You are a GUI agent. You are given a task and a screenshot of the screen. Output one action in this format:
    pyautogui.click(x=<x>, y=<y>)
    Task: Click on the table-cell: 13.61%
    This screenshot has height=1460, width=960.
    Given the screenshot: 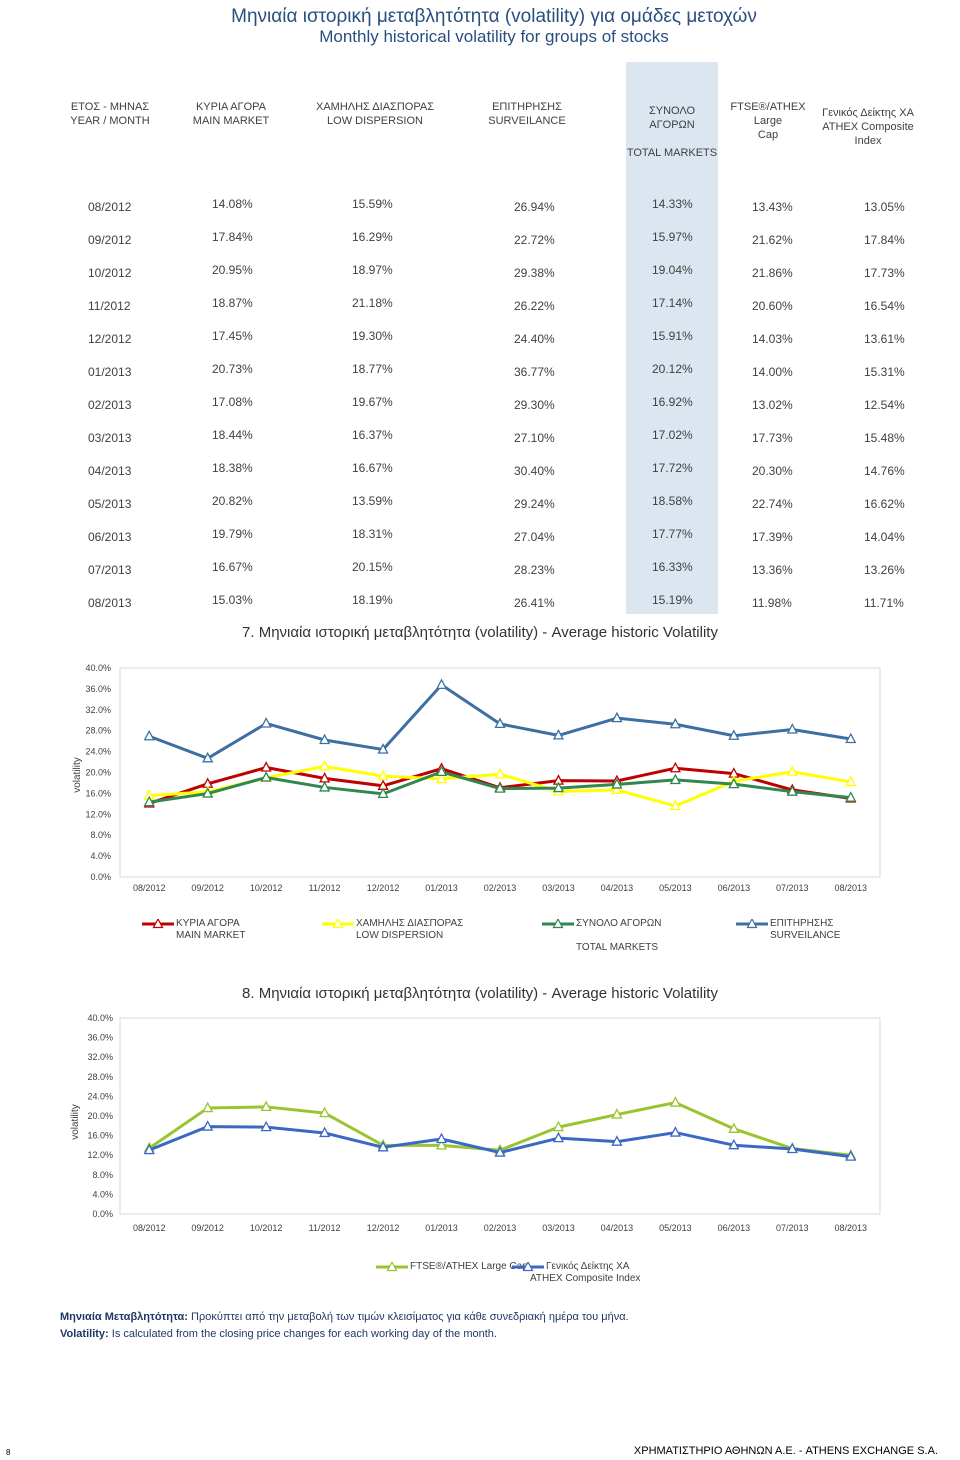 What is the action you would take?
    pyautogui.click(x=884, y=339)
    